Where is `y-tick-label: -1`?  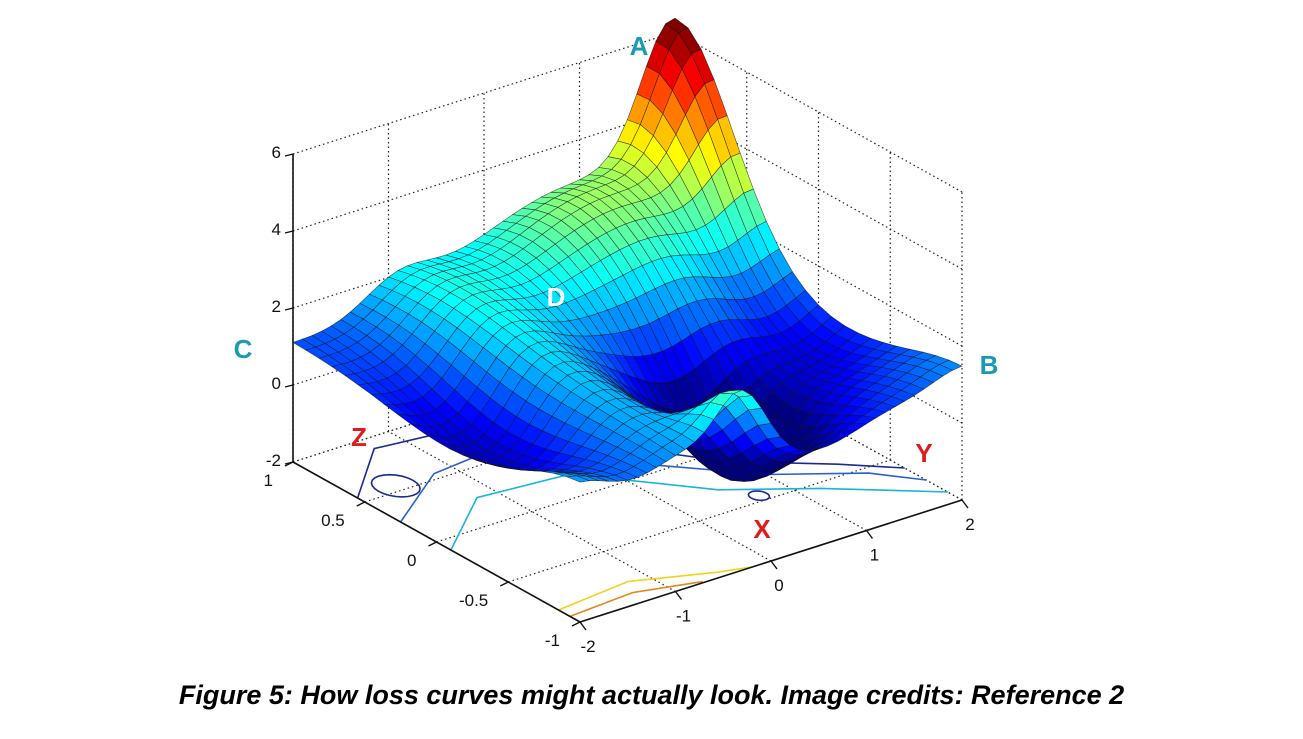
y-tick-label: -1 is located at coordinates (552, 640).